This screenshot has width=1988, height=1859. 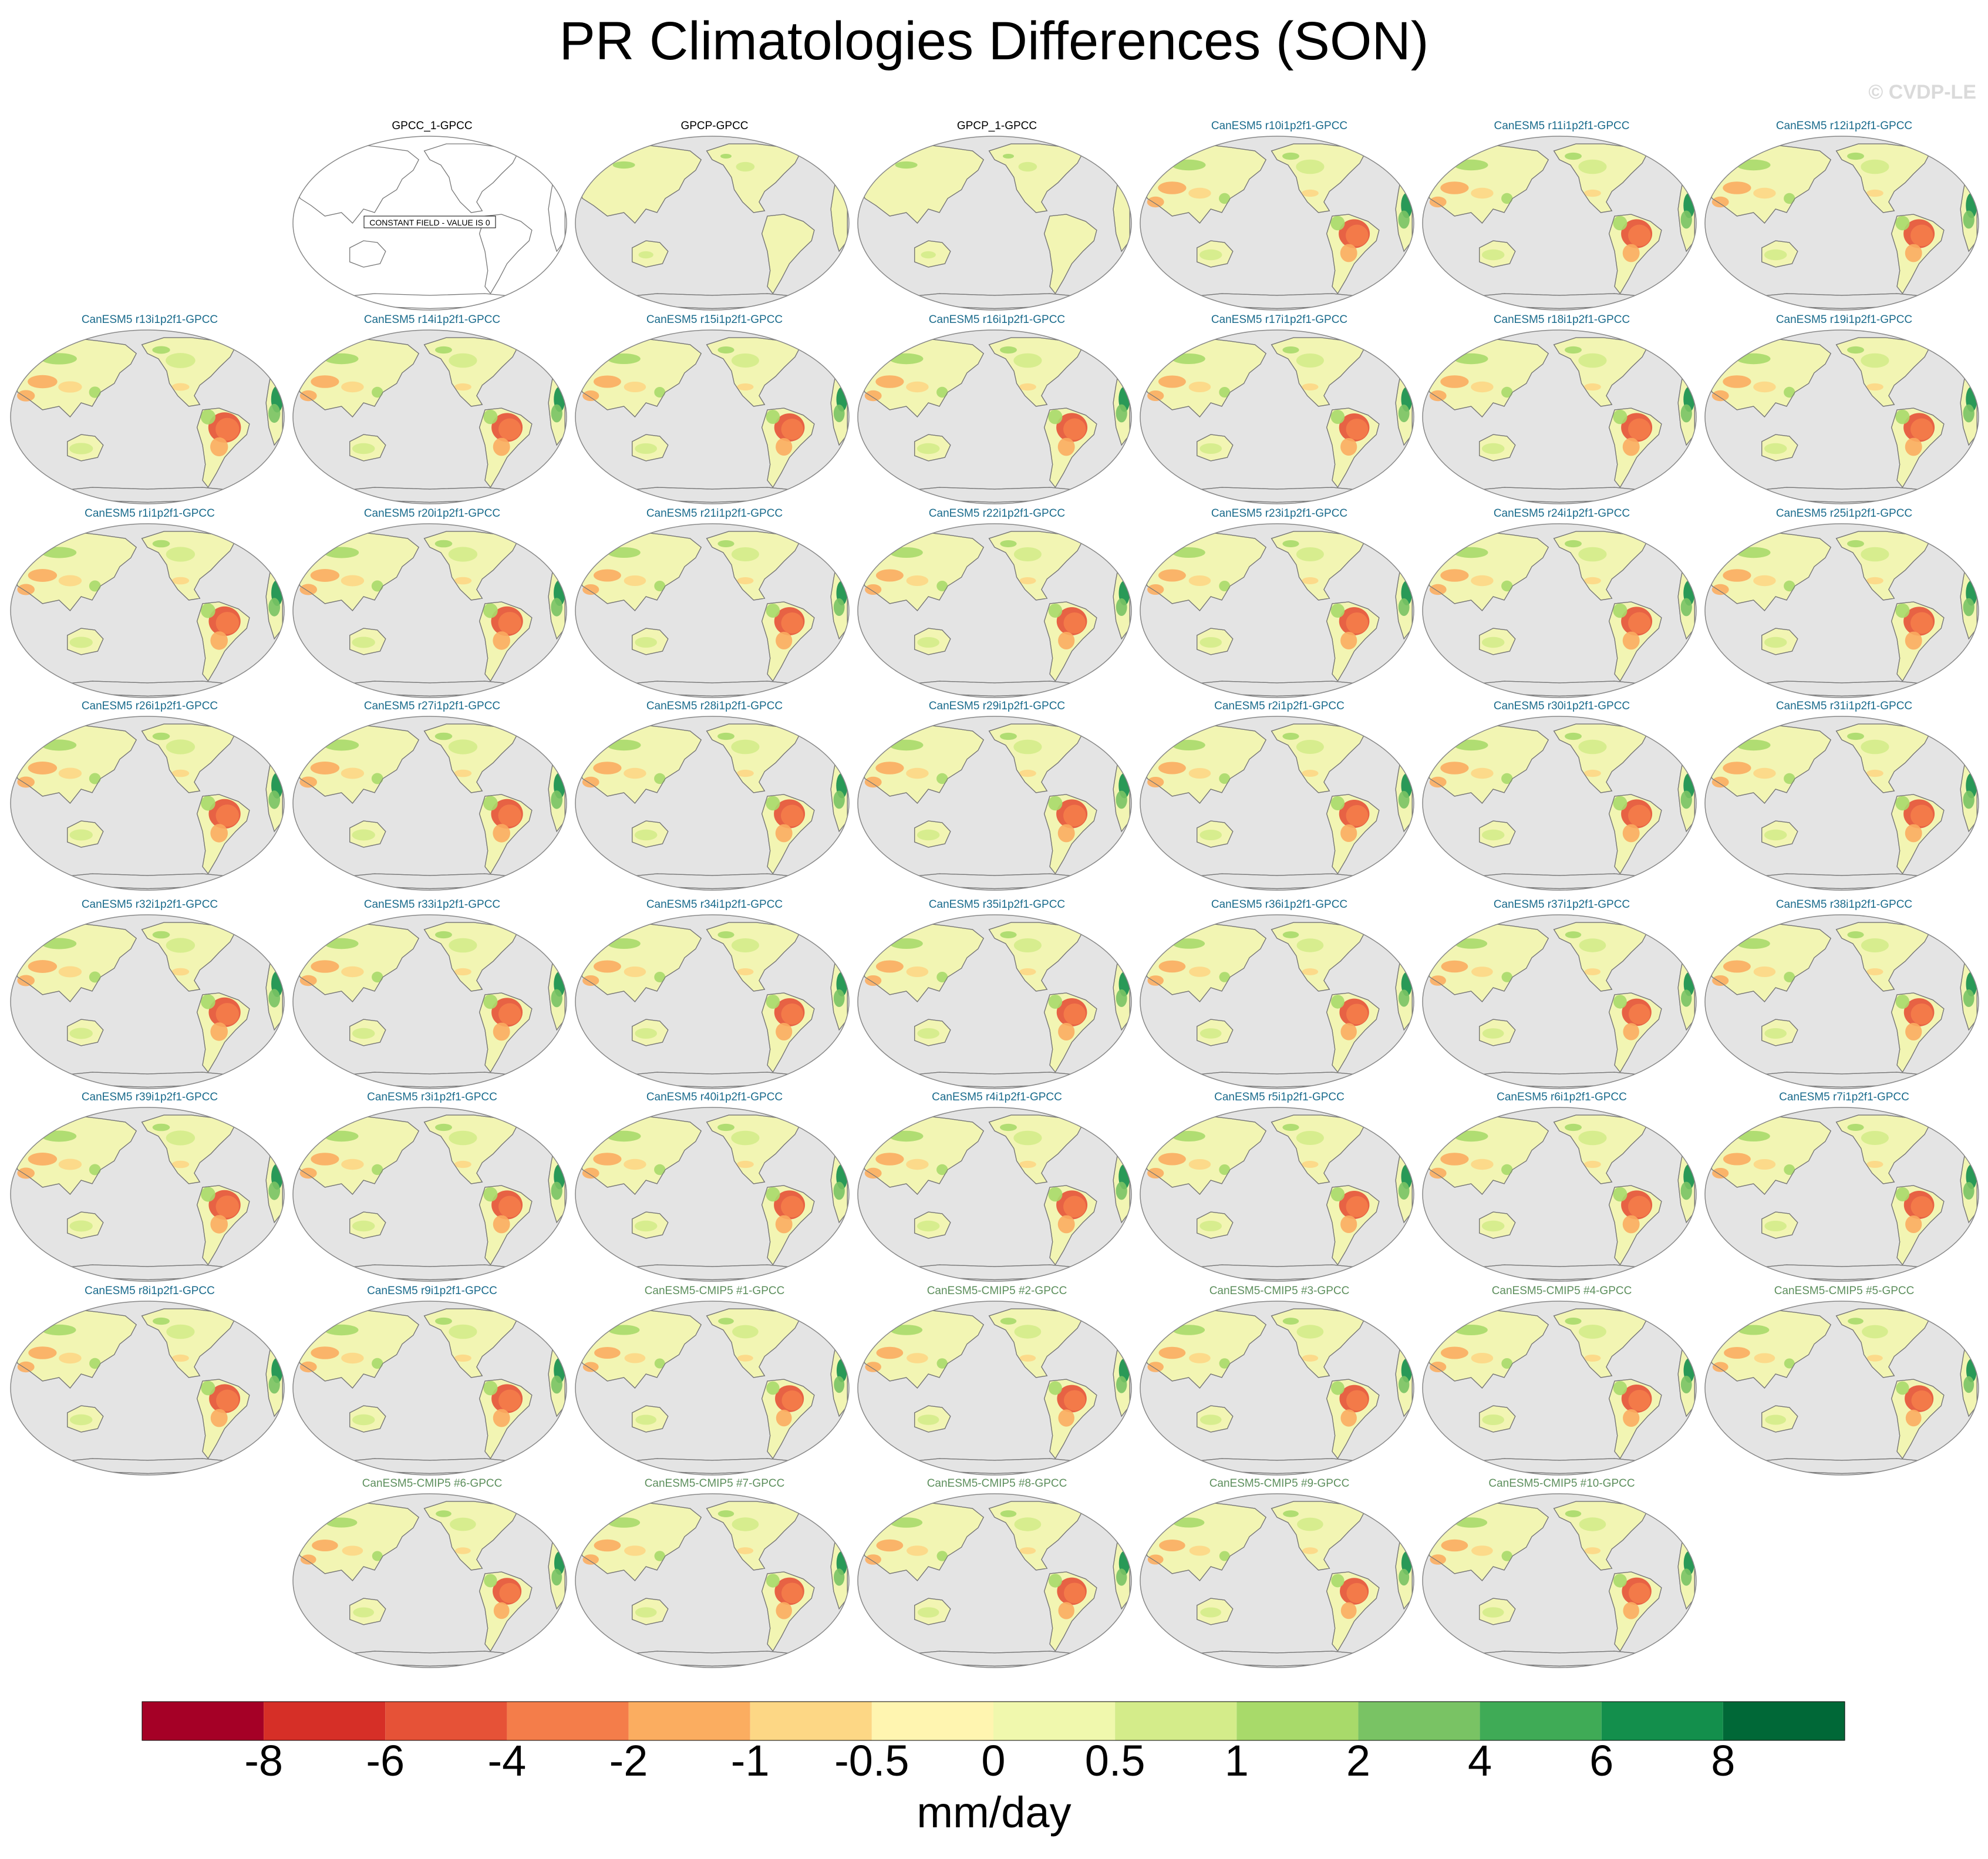 What do you see at coordinates (997, 126) in the screenshot?
I see `panel-title: GPCP_1-GPCC` at bounding box center [997, 126].